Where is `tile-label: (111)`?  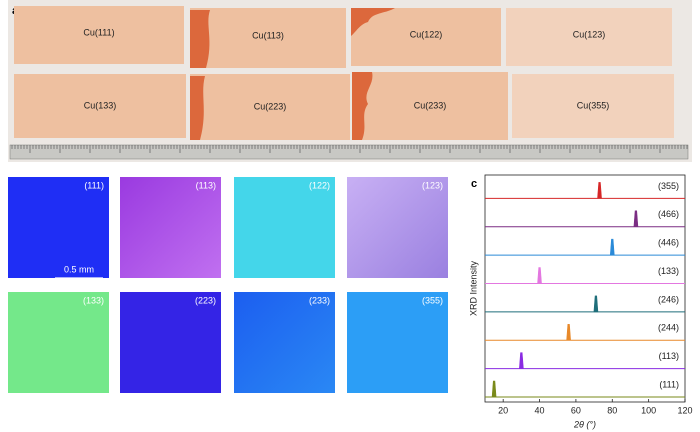
tile-label: (111) is located at coordinates (94, 185).